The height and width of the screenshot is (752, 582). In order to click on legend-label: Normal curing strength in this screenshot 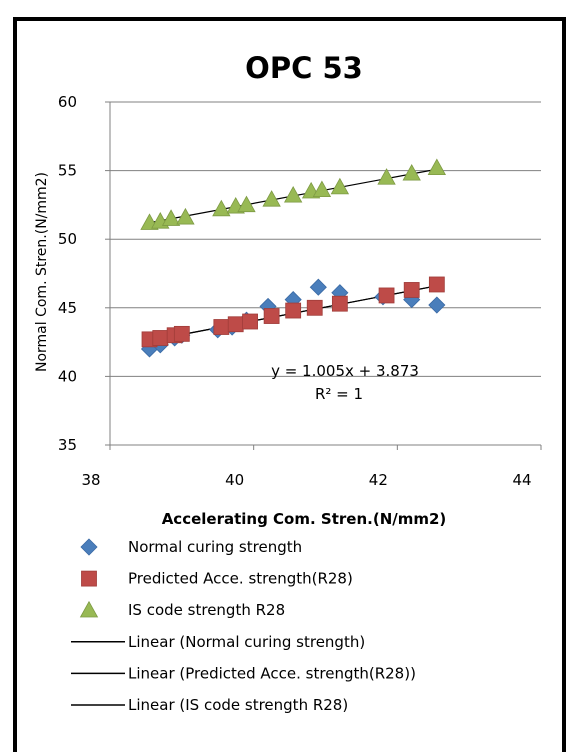, I will do `click(215, 547)`.